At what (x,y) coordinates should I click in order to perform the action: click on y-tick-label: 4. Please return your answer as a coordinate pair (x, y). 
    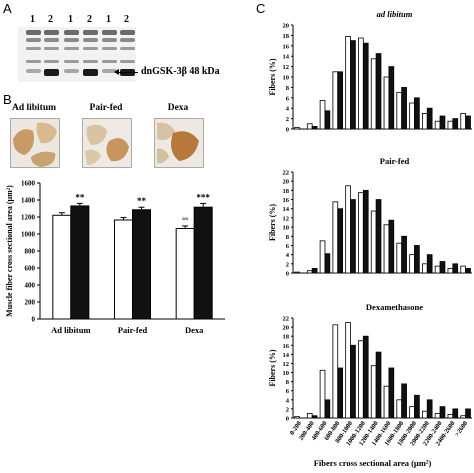
    Looking at the image, I should click on (288, 400).